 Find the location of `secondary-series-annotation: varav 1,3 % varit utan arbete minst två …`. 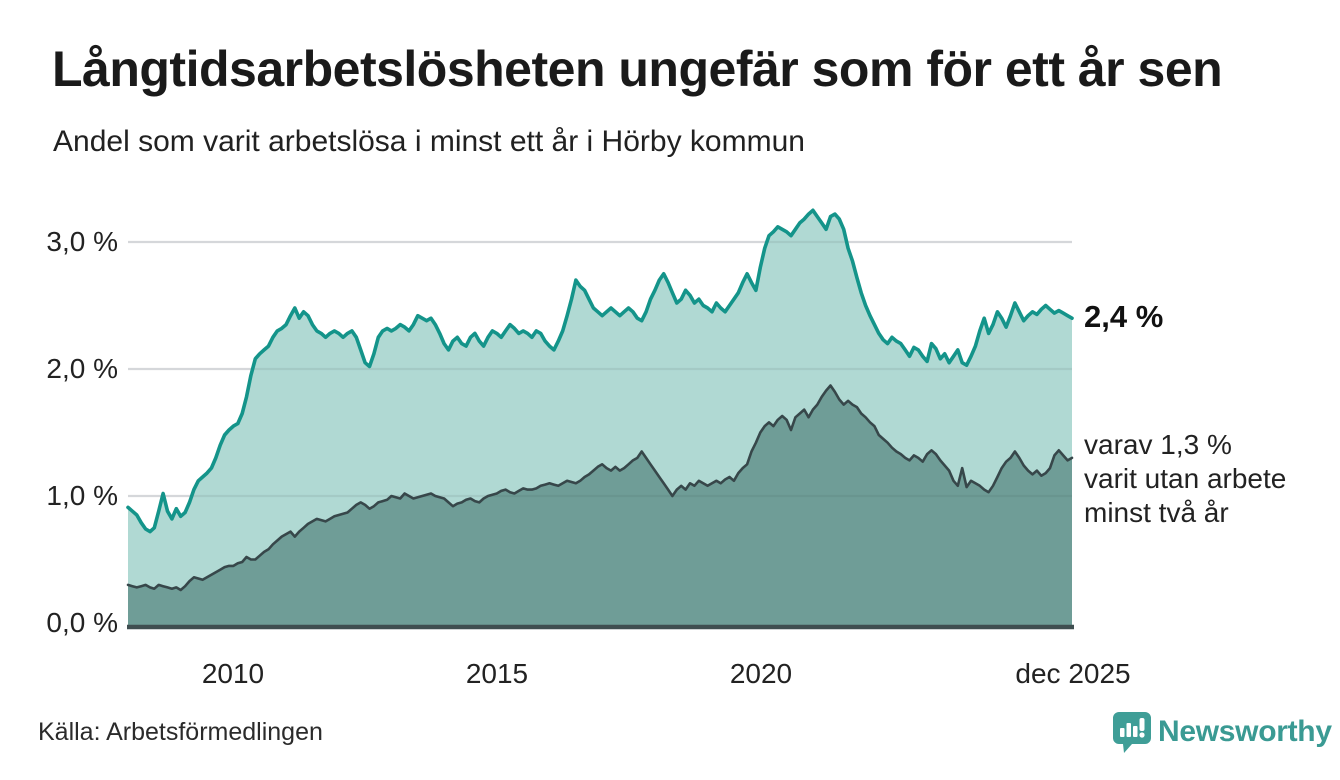

secondary-series-annotation: varav 1,3 % varit utan arbete minst två … is located at coordinates (1185, 479).